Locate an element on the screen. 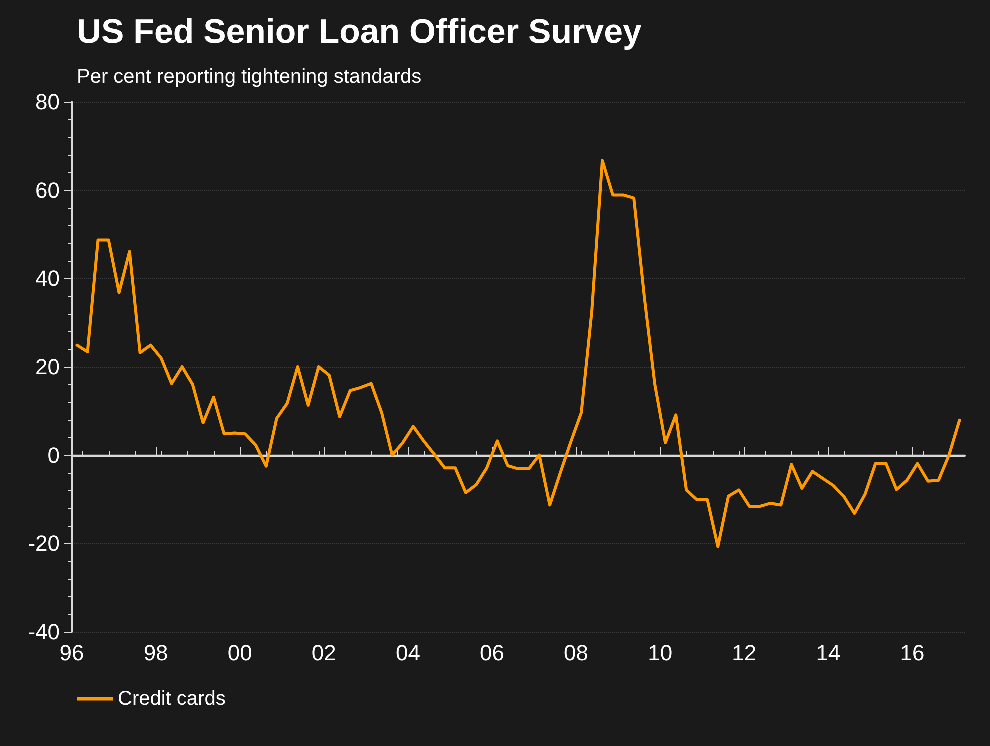  legend-label: Credit cards is located at coordinates (172, 699).